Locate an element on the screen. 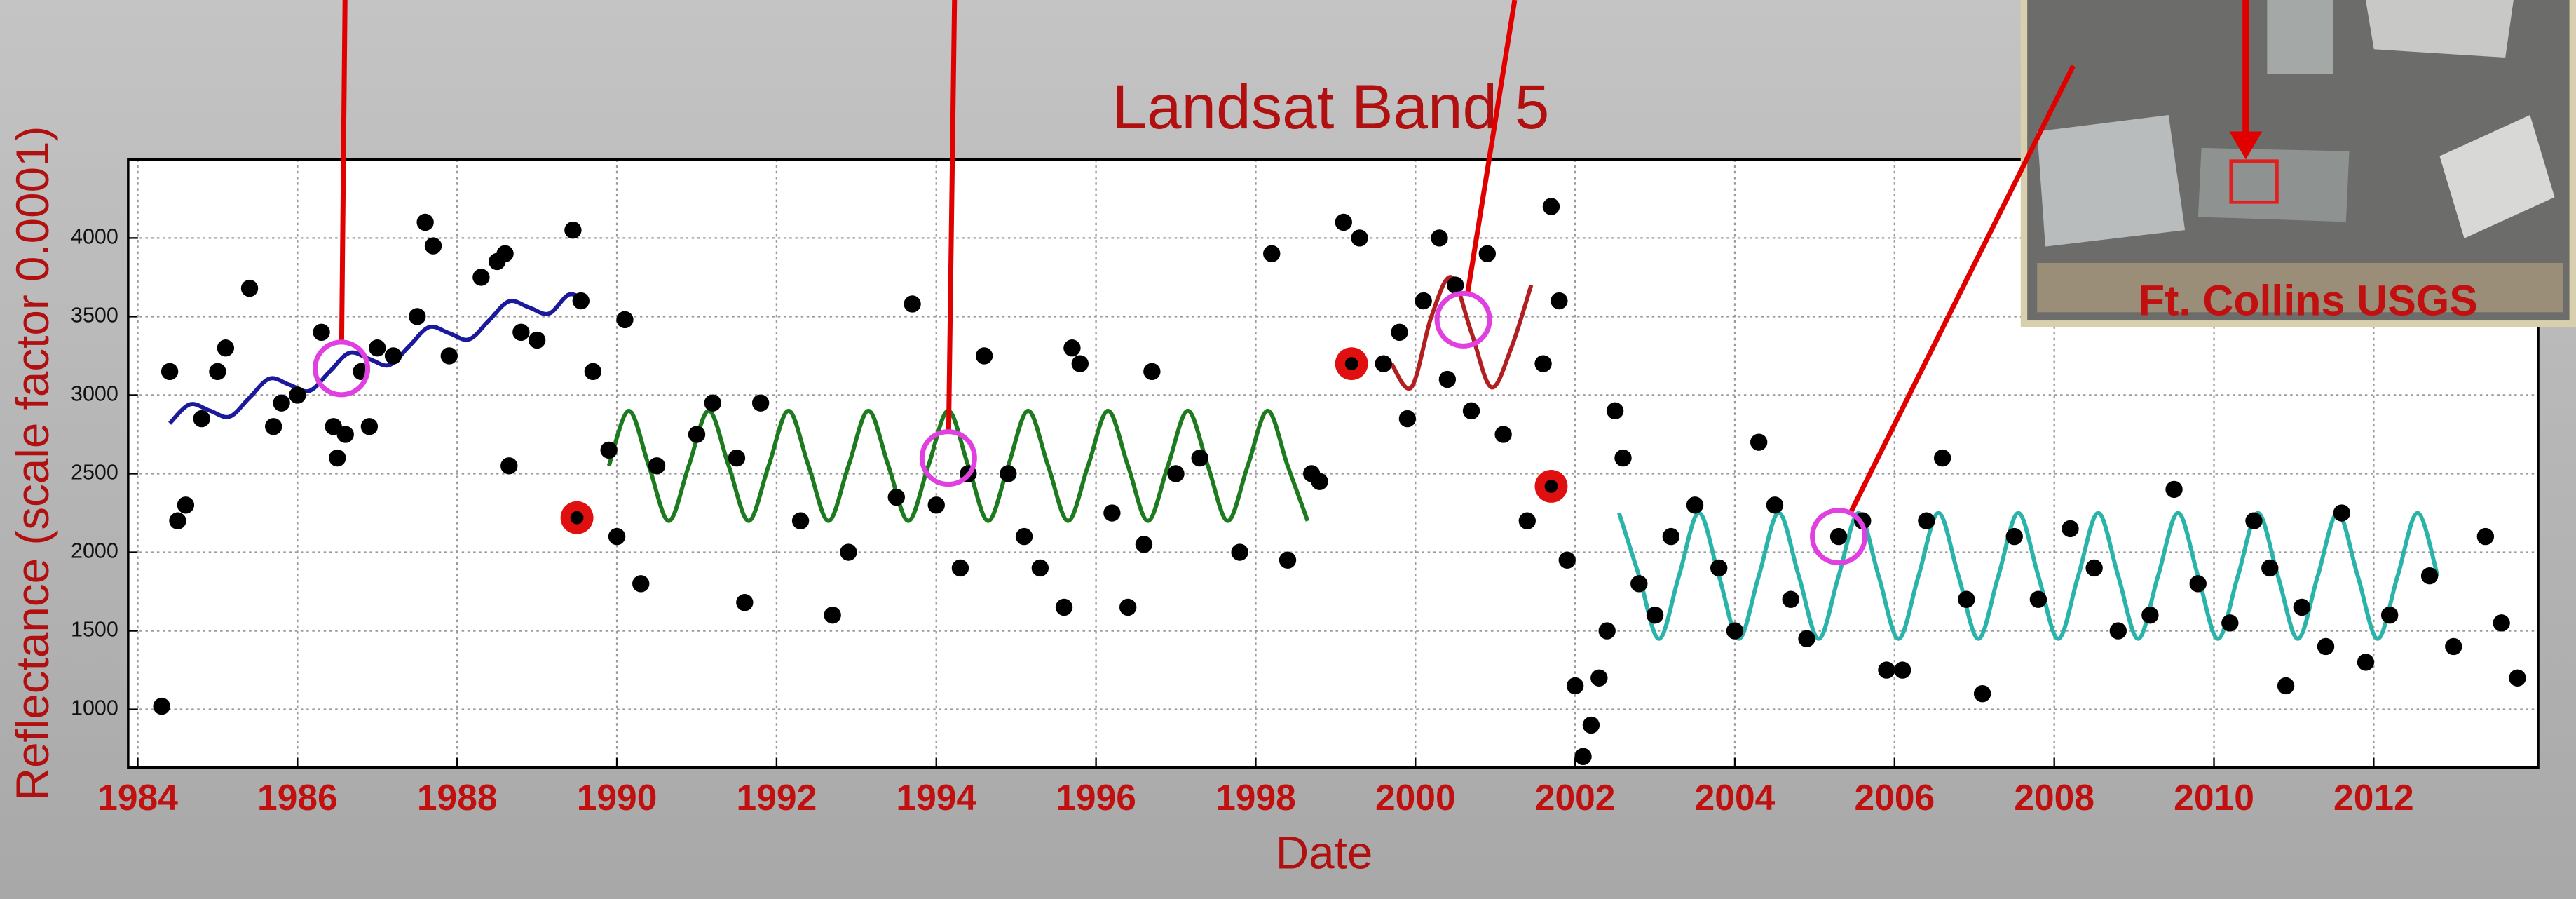 The image size is (2576, 899). x-tick-label: 2004 is located at coordinates (1736, 797).